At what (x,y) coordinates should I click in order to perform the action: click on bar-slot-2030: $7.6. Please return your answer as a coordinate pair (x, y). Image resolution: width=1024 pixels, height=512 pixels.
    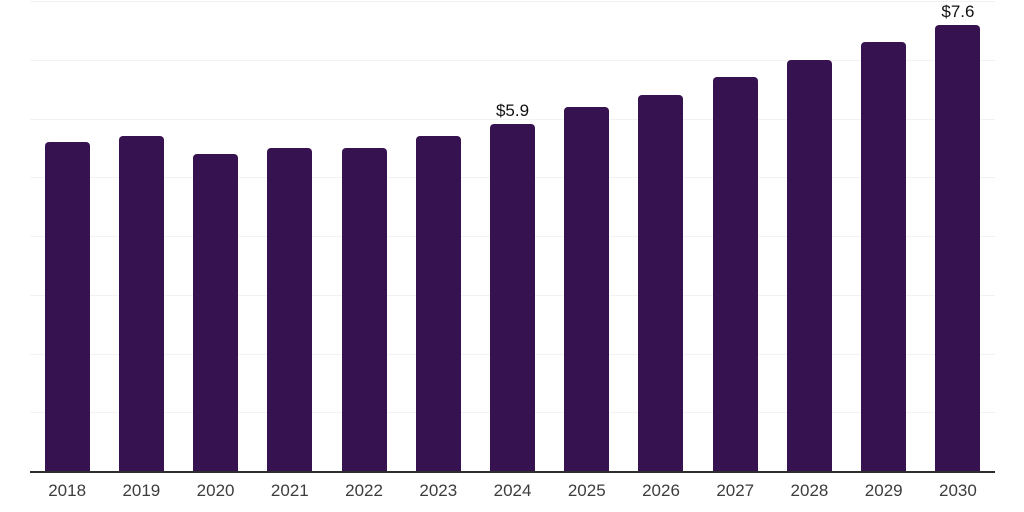
    Looking at the image, I should click on (958, 236).